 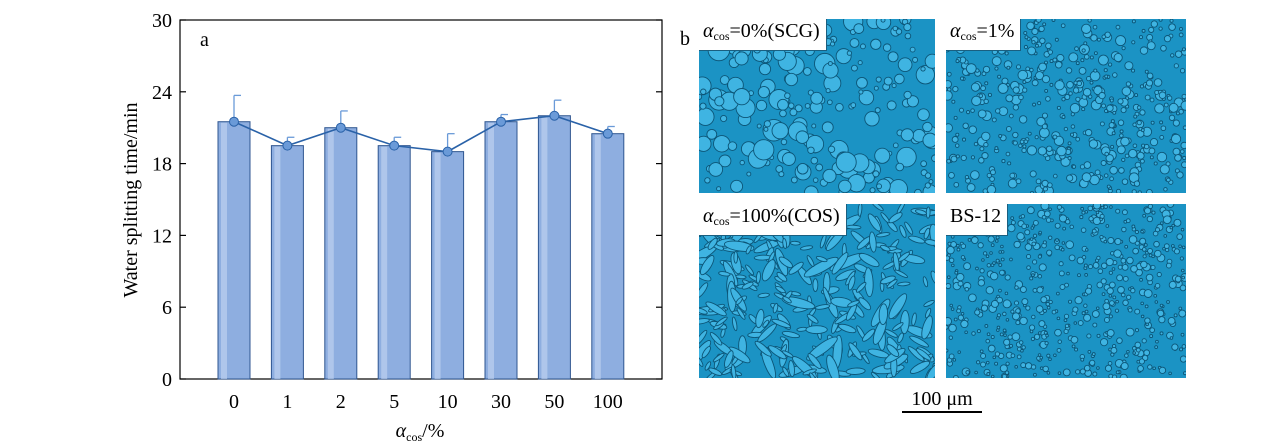 What do you see at coordinates (773, 220) in the screenshot?
I see `micrograph-label-cos: αcos=100%(COS)` at bounding box center [773, 220].